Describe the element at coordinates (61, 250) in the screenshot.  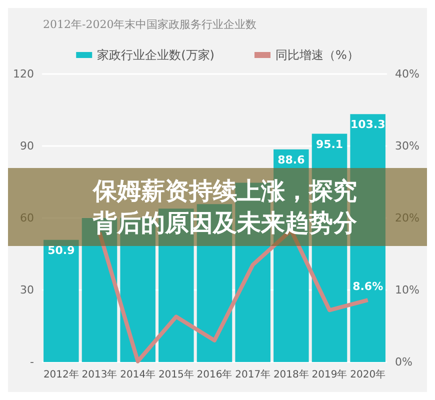
I see `data-label: 50.9` at that location.